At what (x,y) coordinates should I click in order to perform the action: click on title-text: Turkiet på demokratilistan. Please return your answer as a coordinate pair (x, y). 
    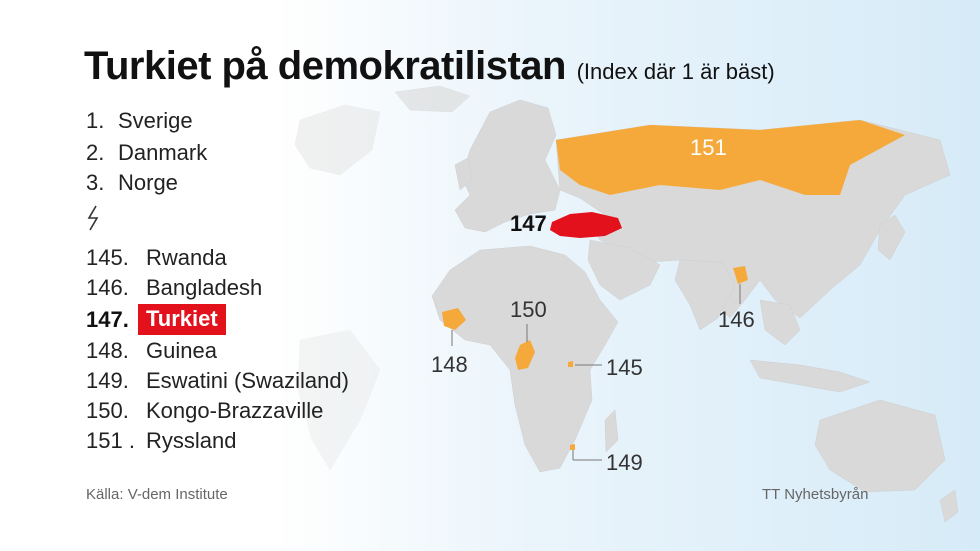
    Looking at the image, I should click on (325, 66).